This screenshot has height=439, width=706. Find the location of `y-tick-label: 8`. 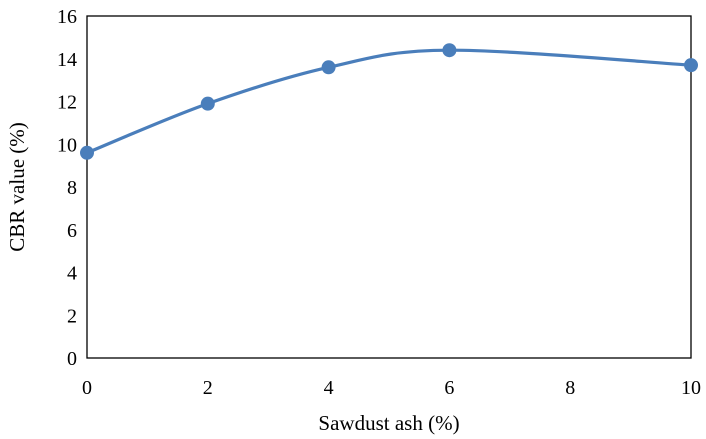

y-tick-label: 8 is located at coordinates (72, 188).